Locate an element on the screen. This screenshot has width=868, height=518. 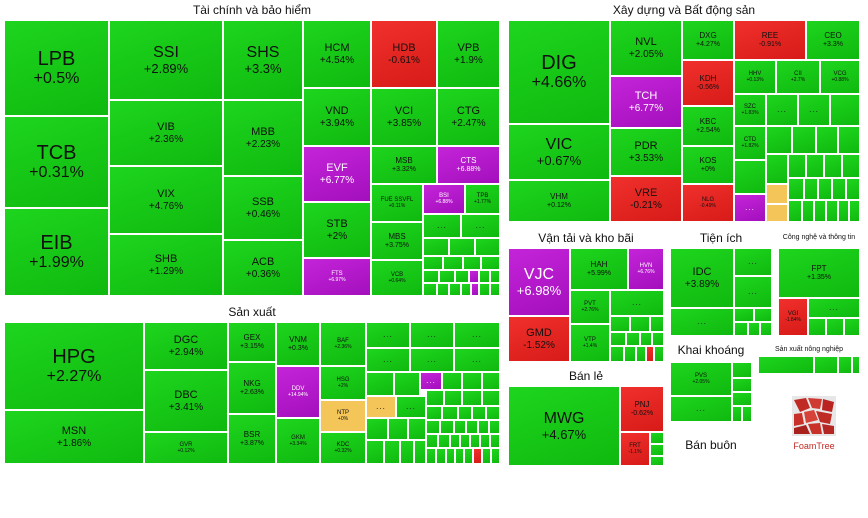
tile-TCH: TCH +6.77% is located at coordinates (646, 102).